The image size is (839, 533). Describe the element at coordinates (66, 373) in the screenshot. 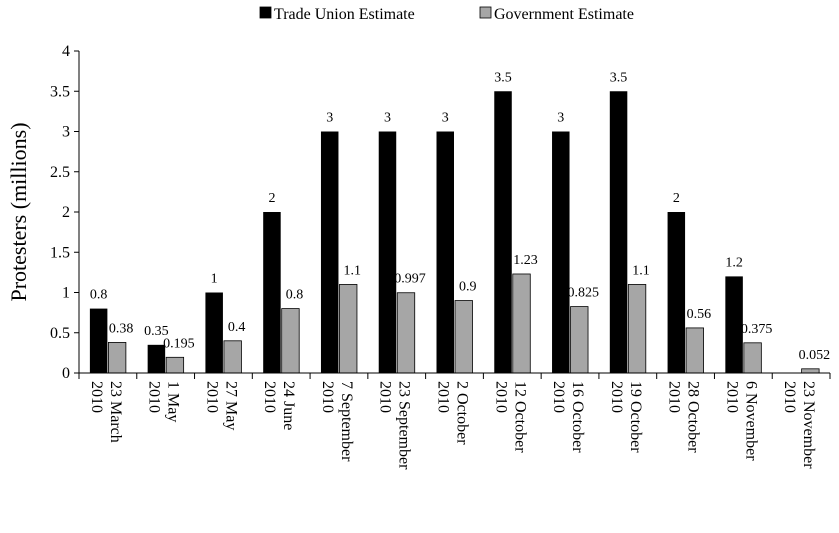

I see `y-tick-label: 0` at that location.